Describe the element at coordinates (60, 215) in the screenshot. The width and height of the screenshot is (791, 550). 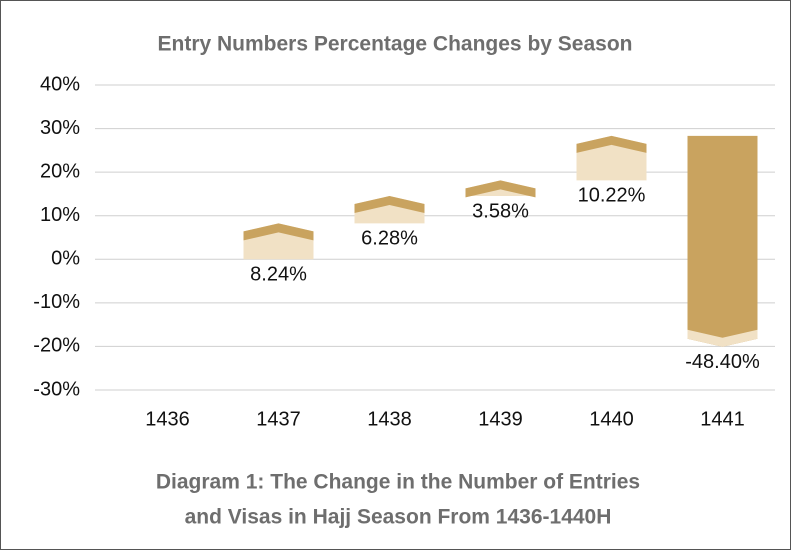
I see `y-tick-label: 10%` at that location.